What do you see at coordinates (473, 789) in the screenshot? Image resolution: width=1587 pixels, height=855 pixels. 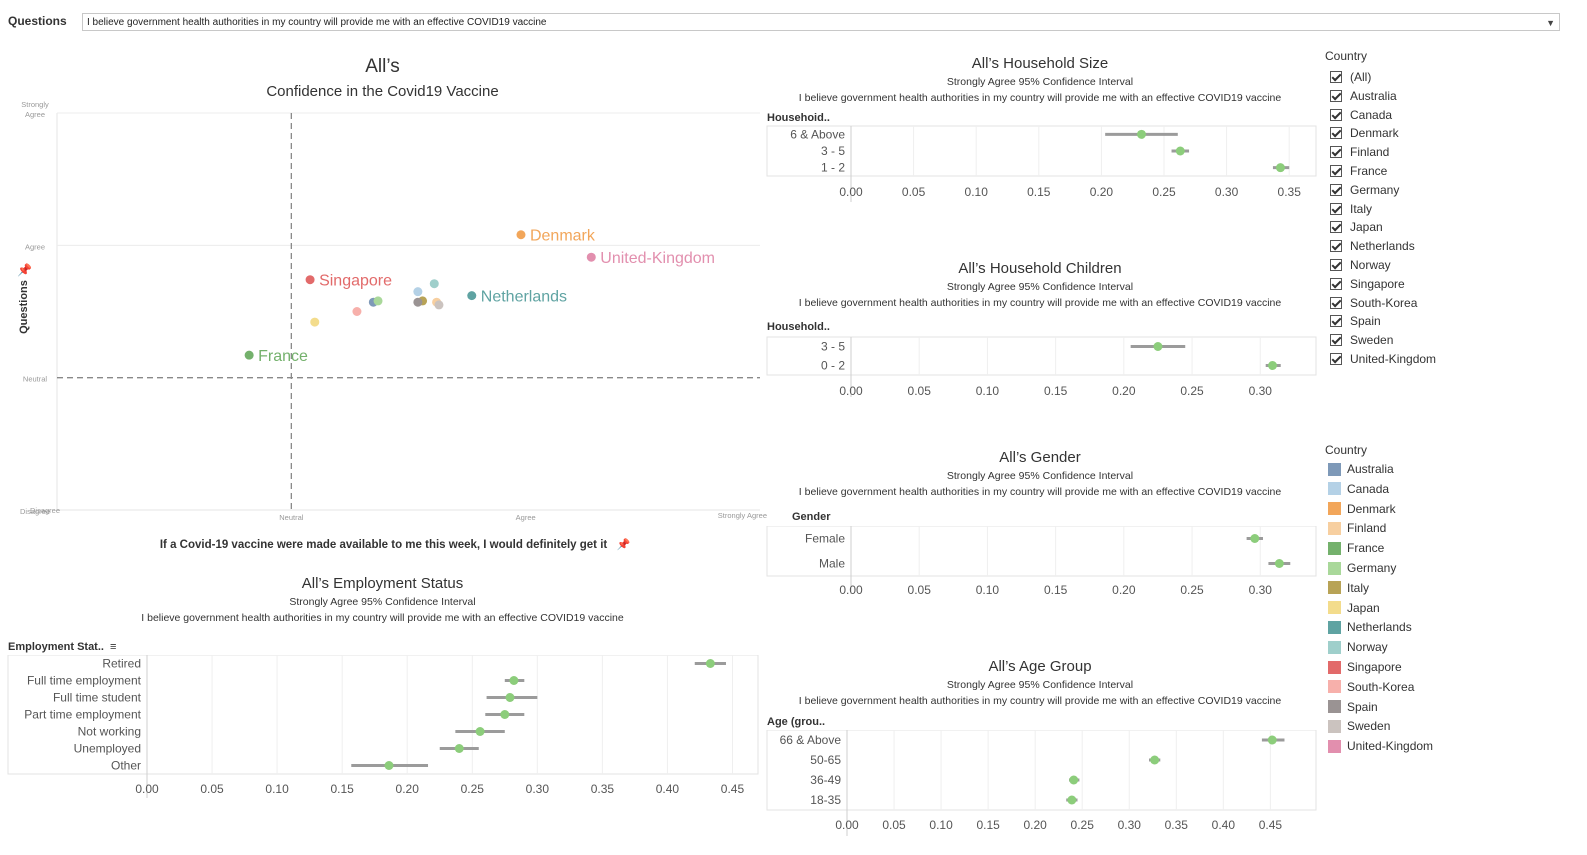 I see `employment-x-tick-label: 0.25` at bounding box center [473, 789].